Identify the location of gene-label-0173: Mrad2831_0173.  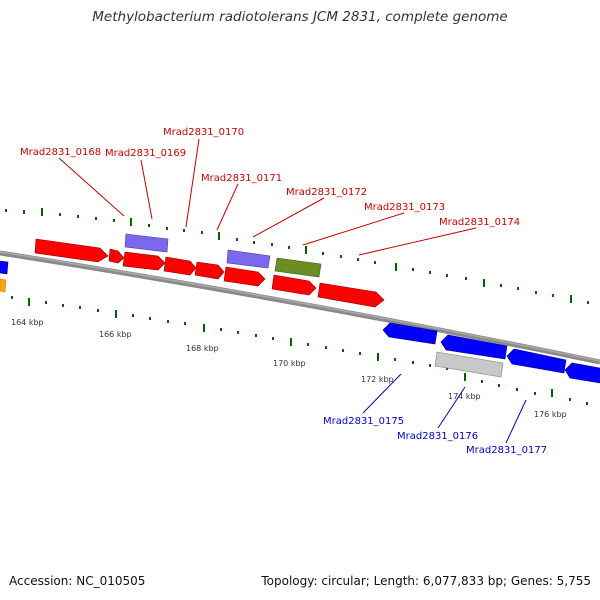
(404, 207).